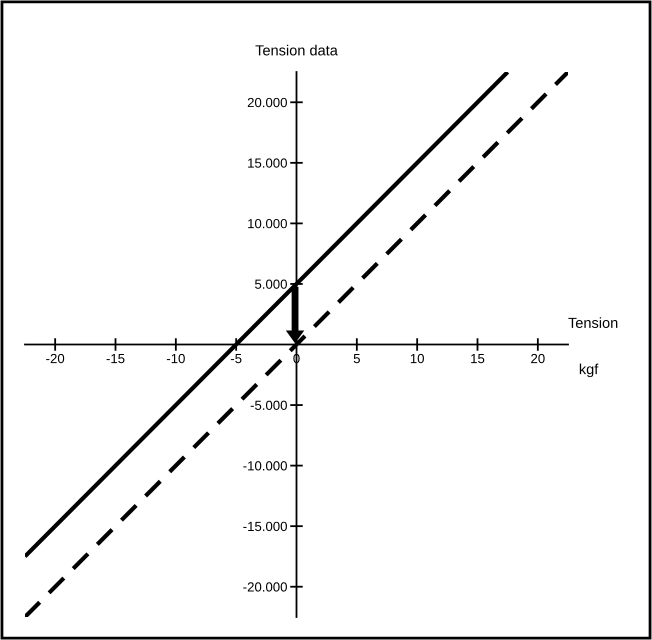  Describe the element at coordinates (589, 371) in the screenshot. I see `text: kgf` at that location.